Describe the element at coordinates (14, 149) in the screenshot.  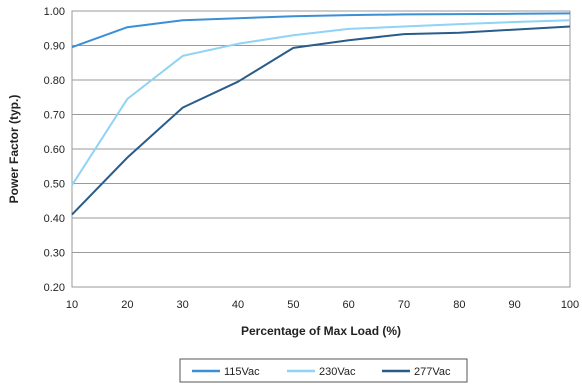
I see `y-axis-title: Power Factor (typ.)` at that location.